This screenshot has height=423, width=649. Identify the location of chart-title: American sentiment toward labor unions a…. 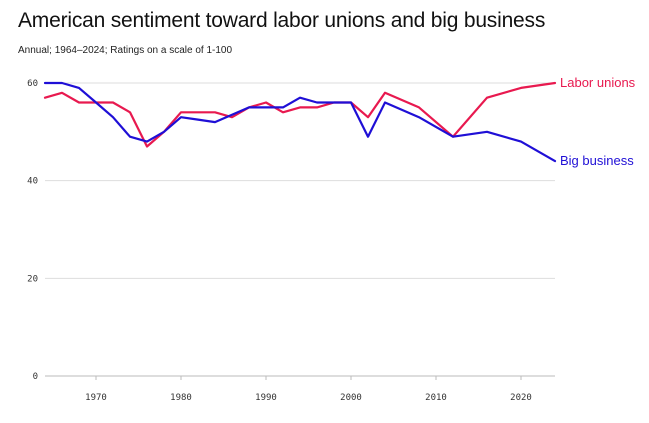
(282, 20).